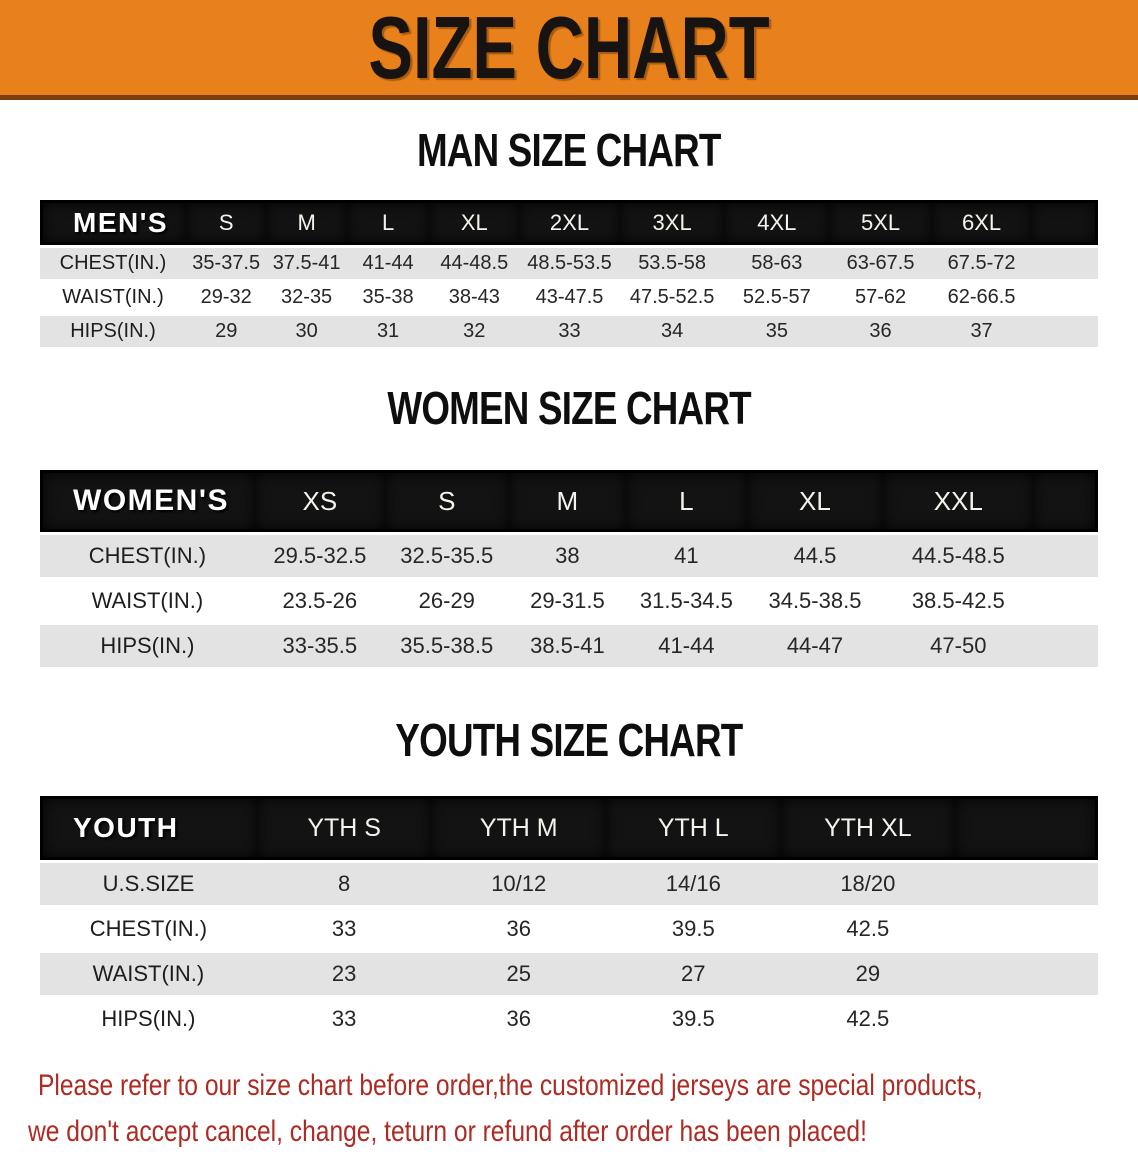 The height and width of the screenshot is (1155, 1138). Describe the element at coordinates (518, 974) in the screenshot. I see `value-cell: 25` at that location.